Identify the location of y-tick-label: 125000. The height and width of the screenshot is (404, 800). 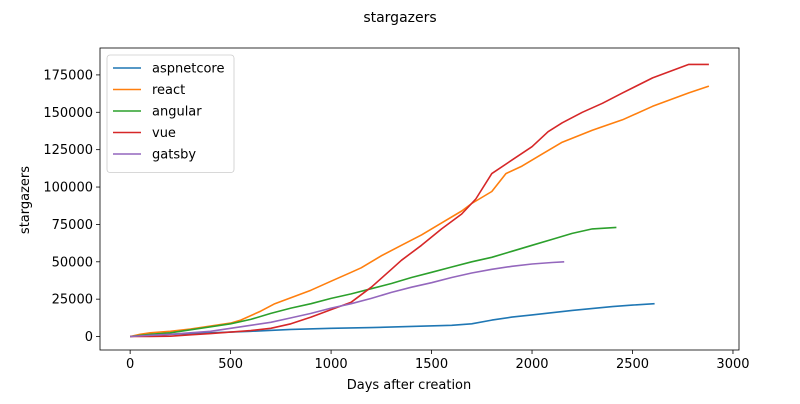
(68, 150).